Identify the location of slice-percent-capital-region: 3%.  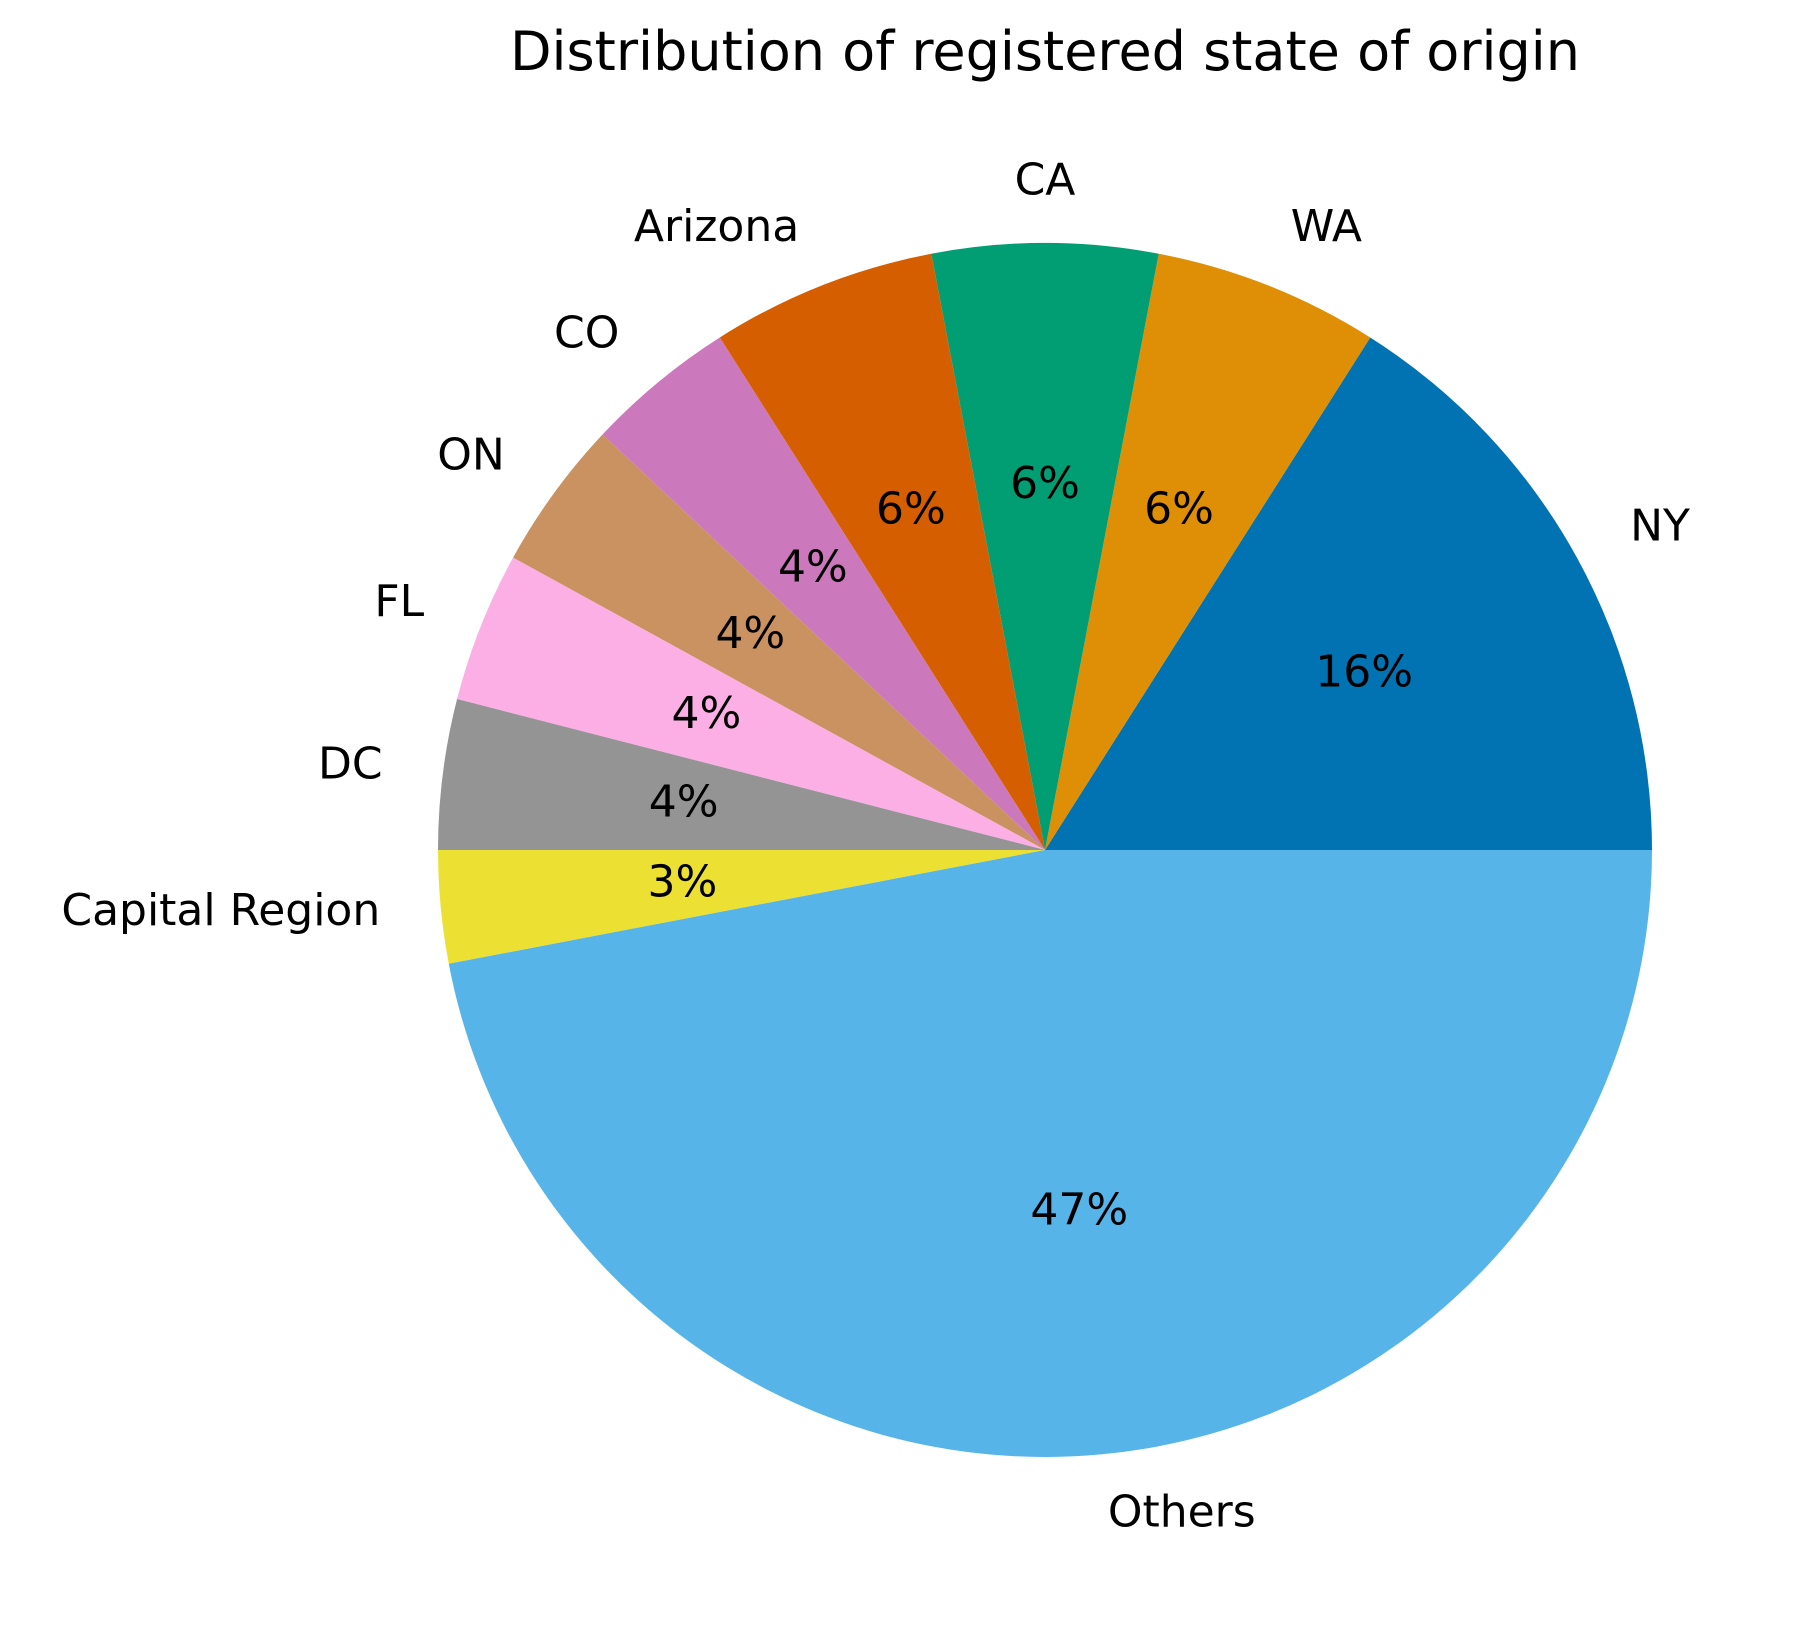
(683, 881).